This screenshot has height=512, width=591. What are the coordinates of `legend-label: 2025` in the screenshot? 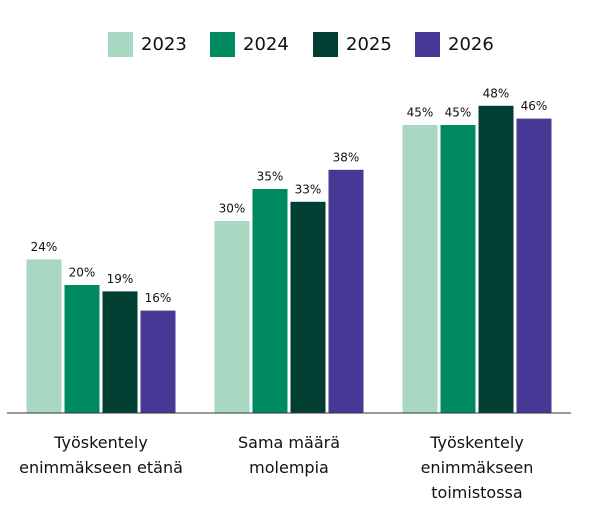 It's located at (369, 44).